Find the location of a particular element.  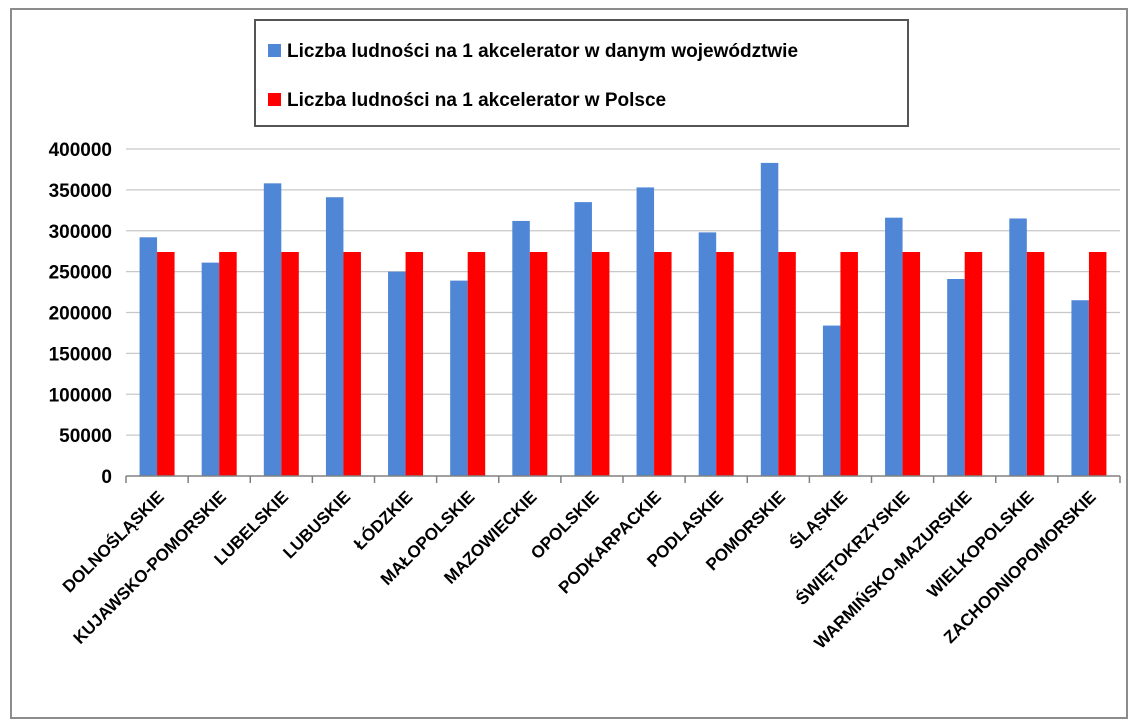

y-tick-label: 200000 is located at coordinates (80, 314).